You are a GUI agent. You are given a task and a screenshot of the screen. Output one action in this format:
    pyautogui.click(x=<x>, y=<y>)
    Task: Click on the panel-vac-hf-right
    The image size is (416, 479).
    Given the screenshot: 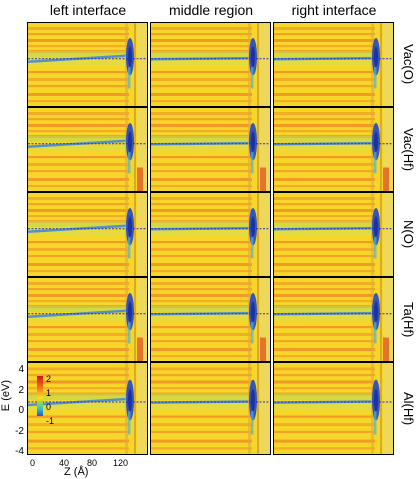 What is the action you would take?
    pyautogui.click(x=333, y=149)
    